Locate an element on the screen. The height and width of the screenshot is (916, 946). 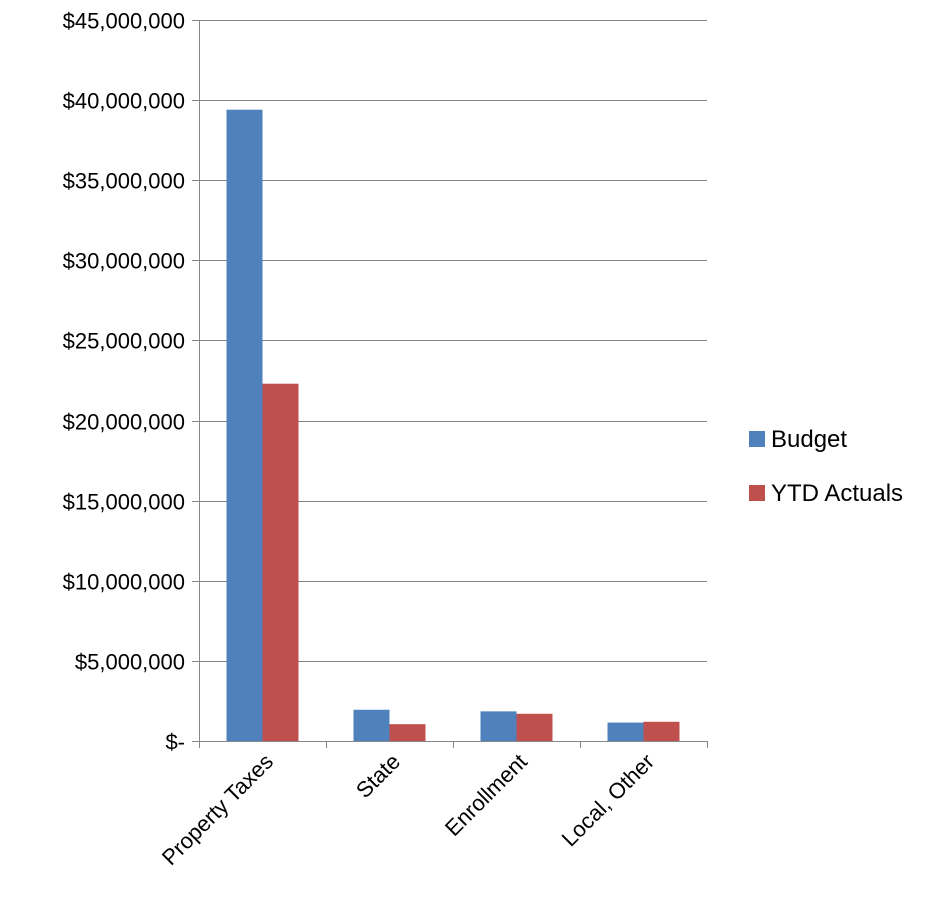
y-tick-label: $20,000,000 is located at coordinates (124, 422).